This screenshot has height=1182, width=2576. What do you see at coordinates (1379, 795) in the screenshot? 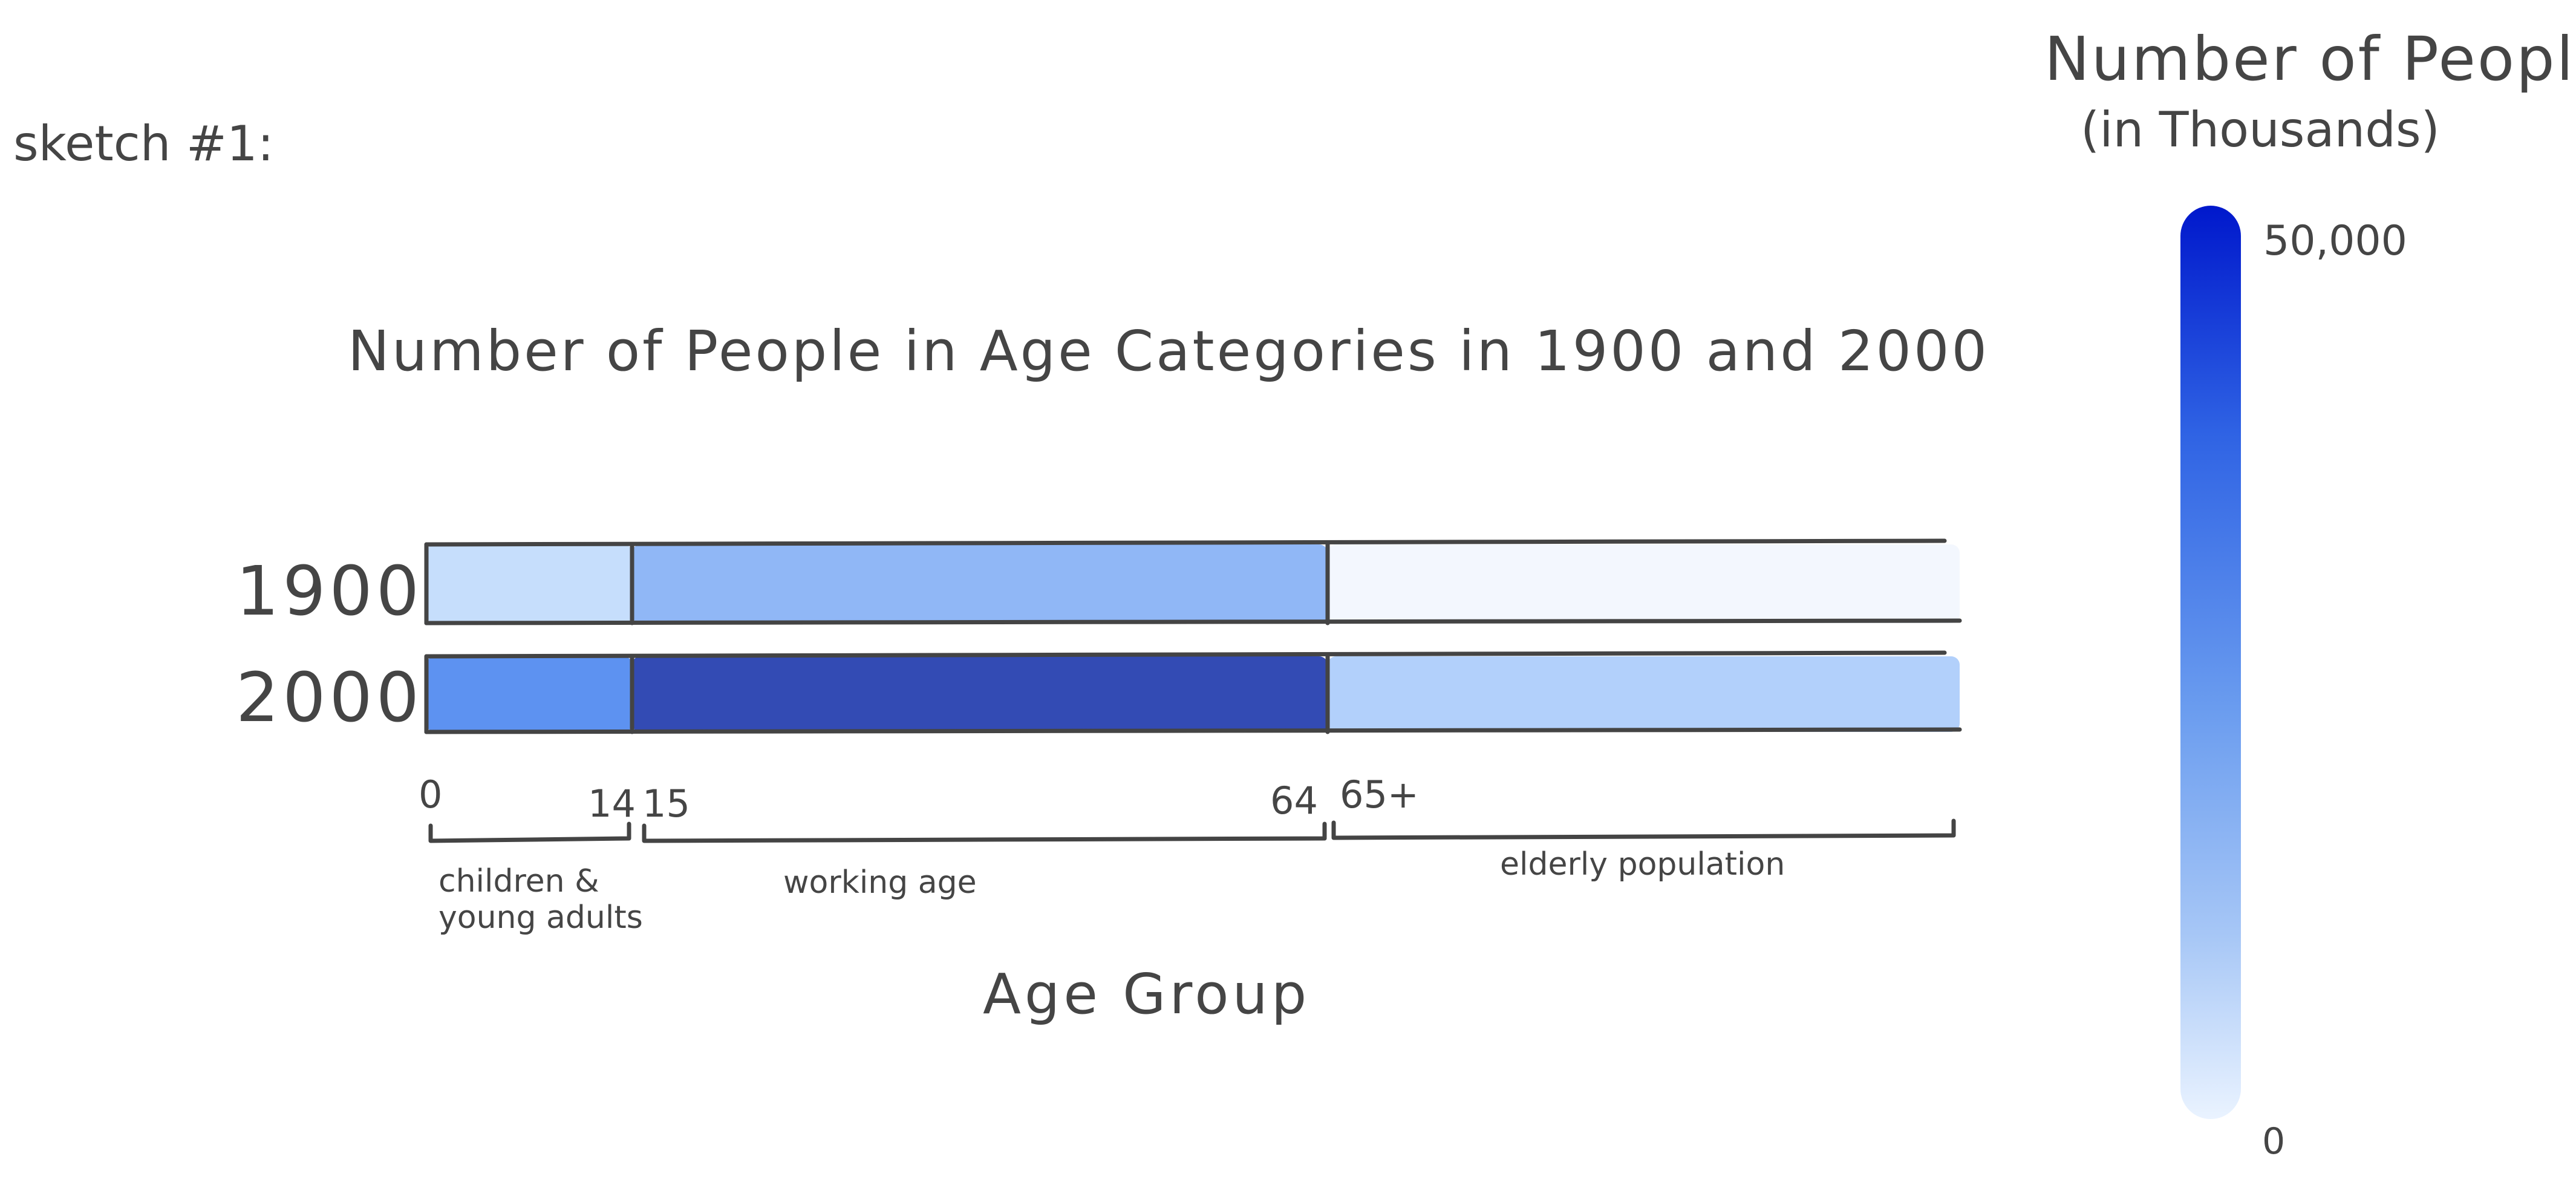
I see `age-tick-65-plus: 65+` at bounding box center [1379, 795].